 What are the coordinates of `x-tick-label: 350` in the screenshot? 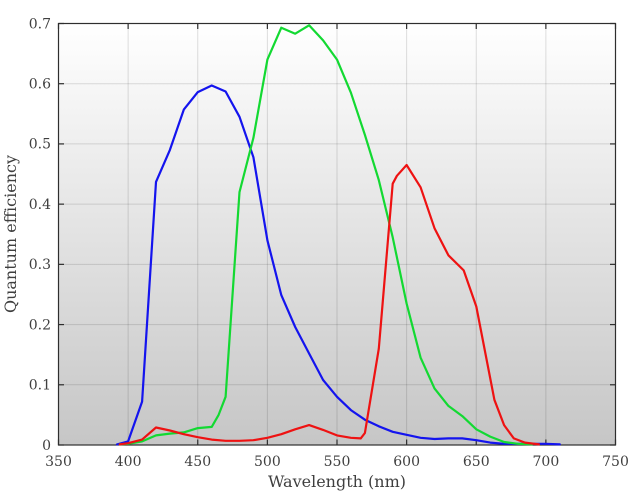 It's located at (58, 462).